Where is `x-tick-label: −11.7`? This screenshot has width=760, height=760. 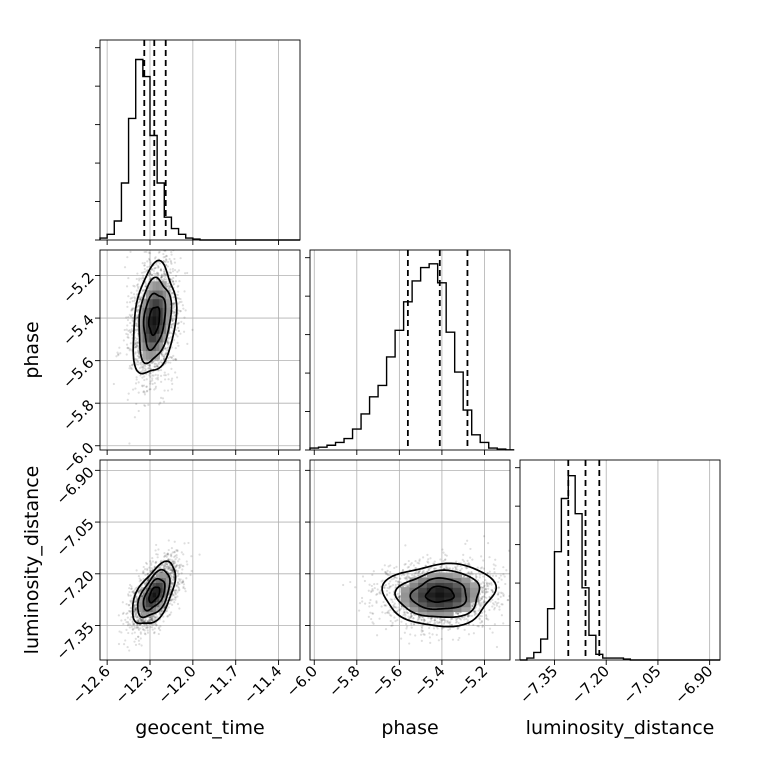
x-tick-label: −11.7 is located at coordinates (219, 684).